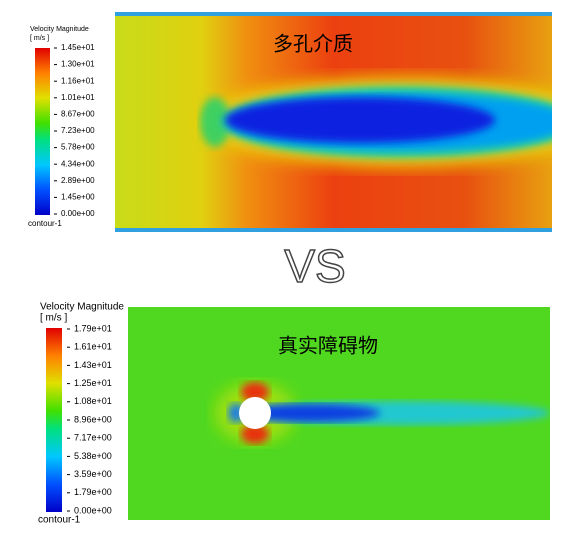 The height and width of the screenshot is (548, 585). I want to click on legend-tick-label: 1.01e+01, so click(78, 97).